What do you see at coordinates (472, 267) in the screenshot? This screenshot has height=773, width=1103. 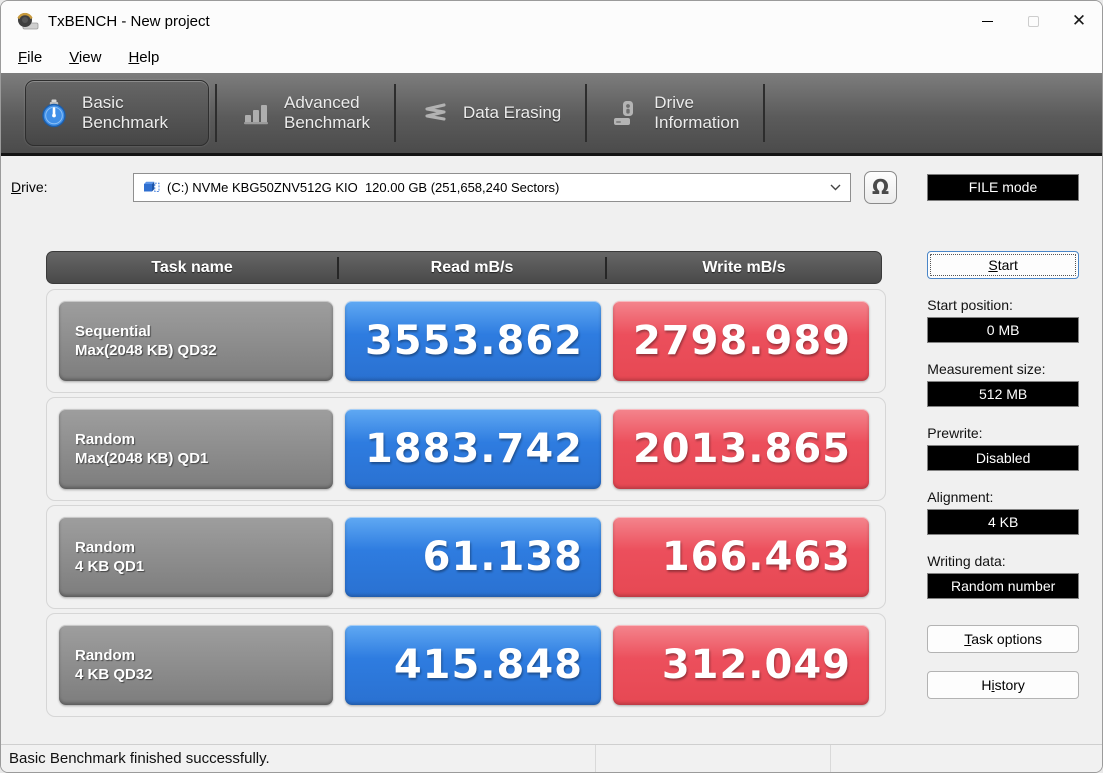 I see `header-read: Read mB/s` at bounding box center [472, 267].